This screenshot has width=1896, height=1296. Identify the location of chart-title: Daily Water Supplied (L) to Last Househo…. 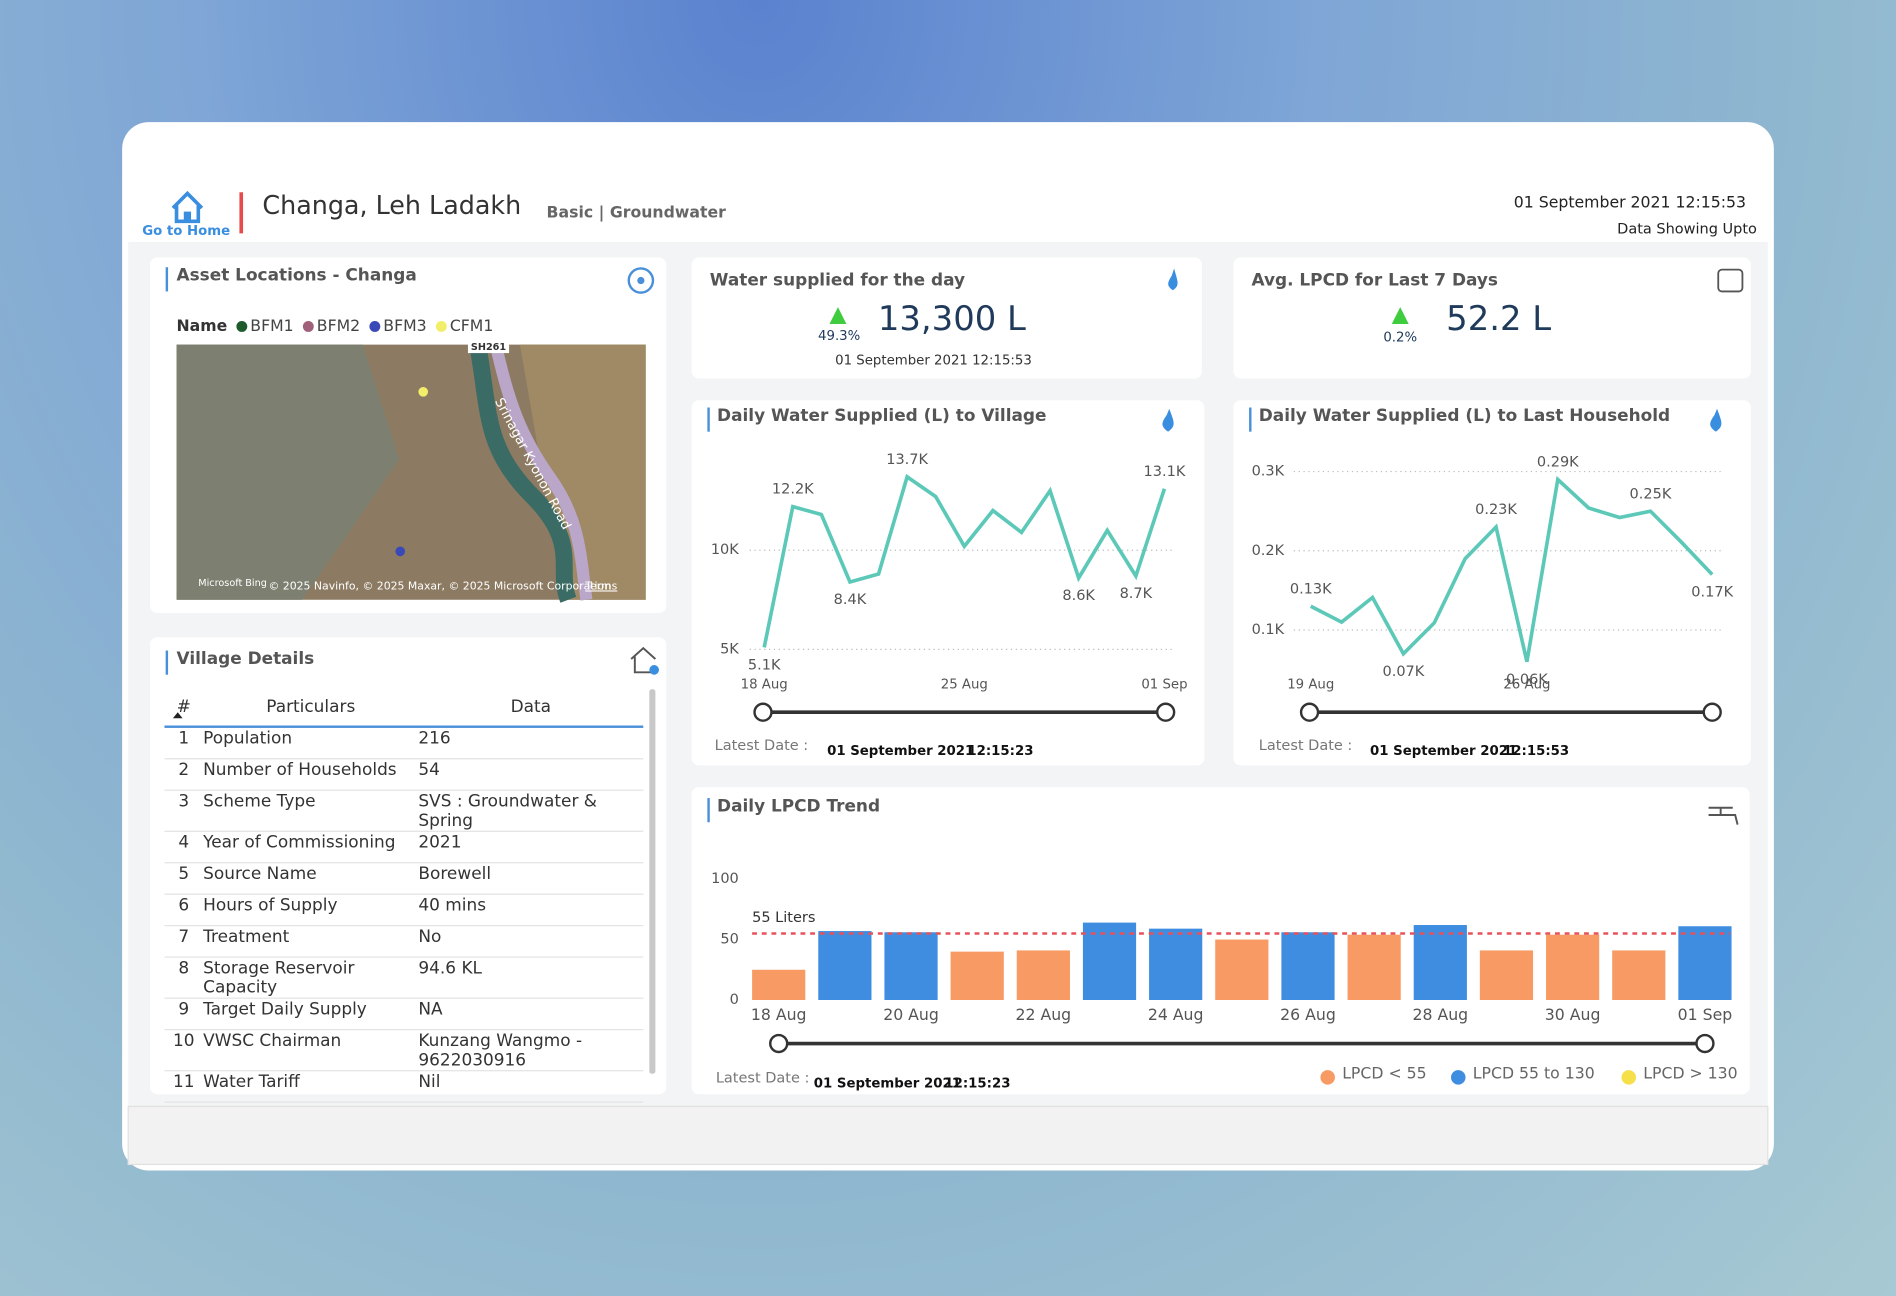
(1464, 415).